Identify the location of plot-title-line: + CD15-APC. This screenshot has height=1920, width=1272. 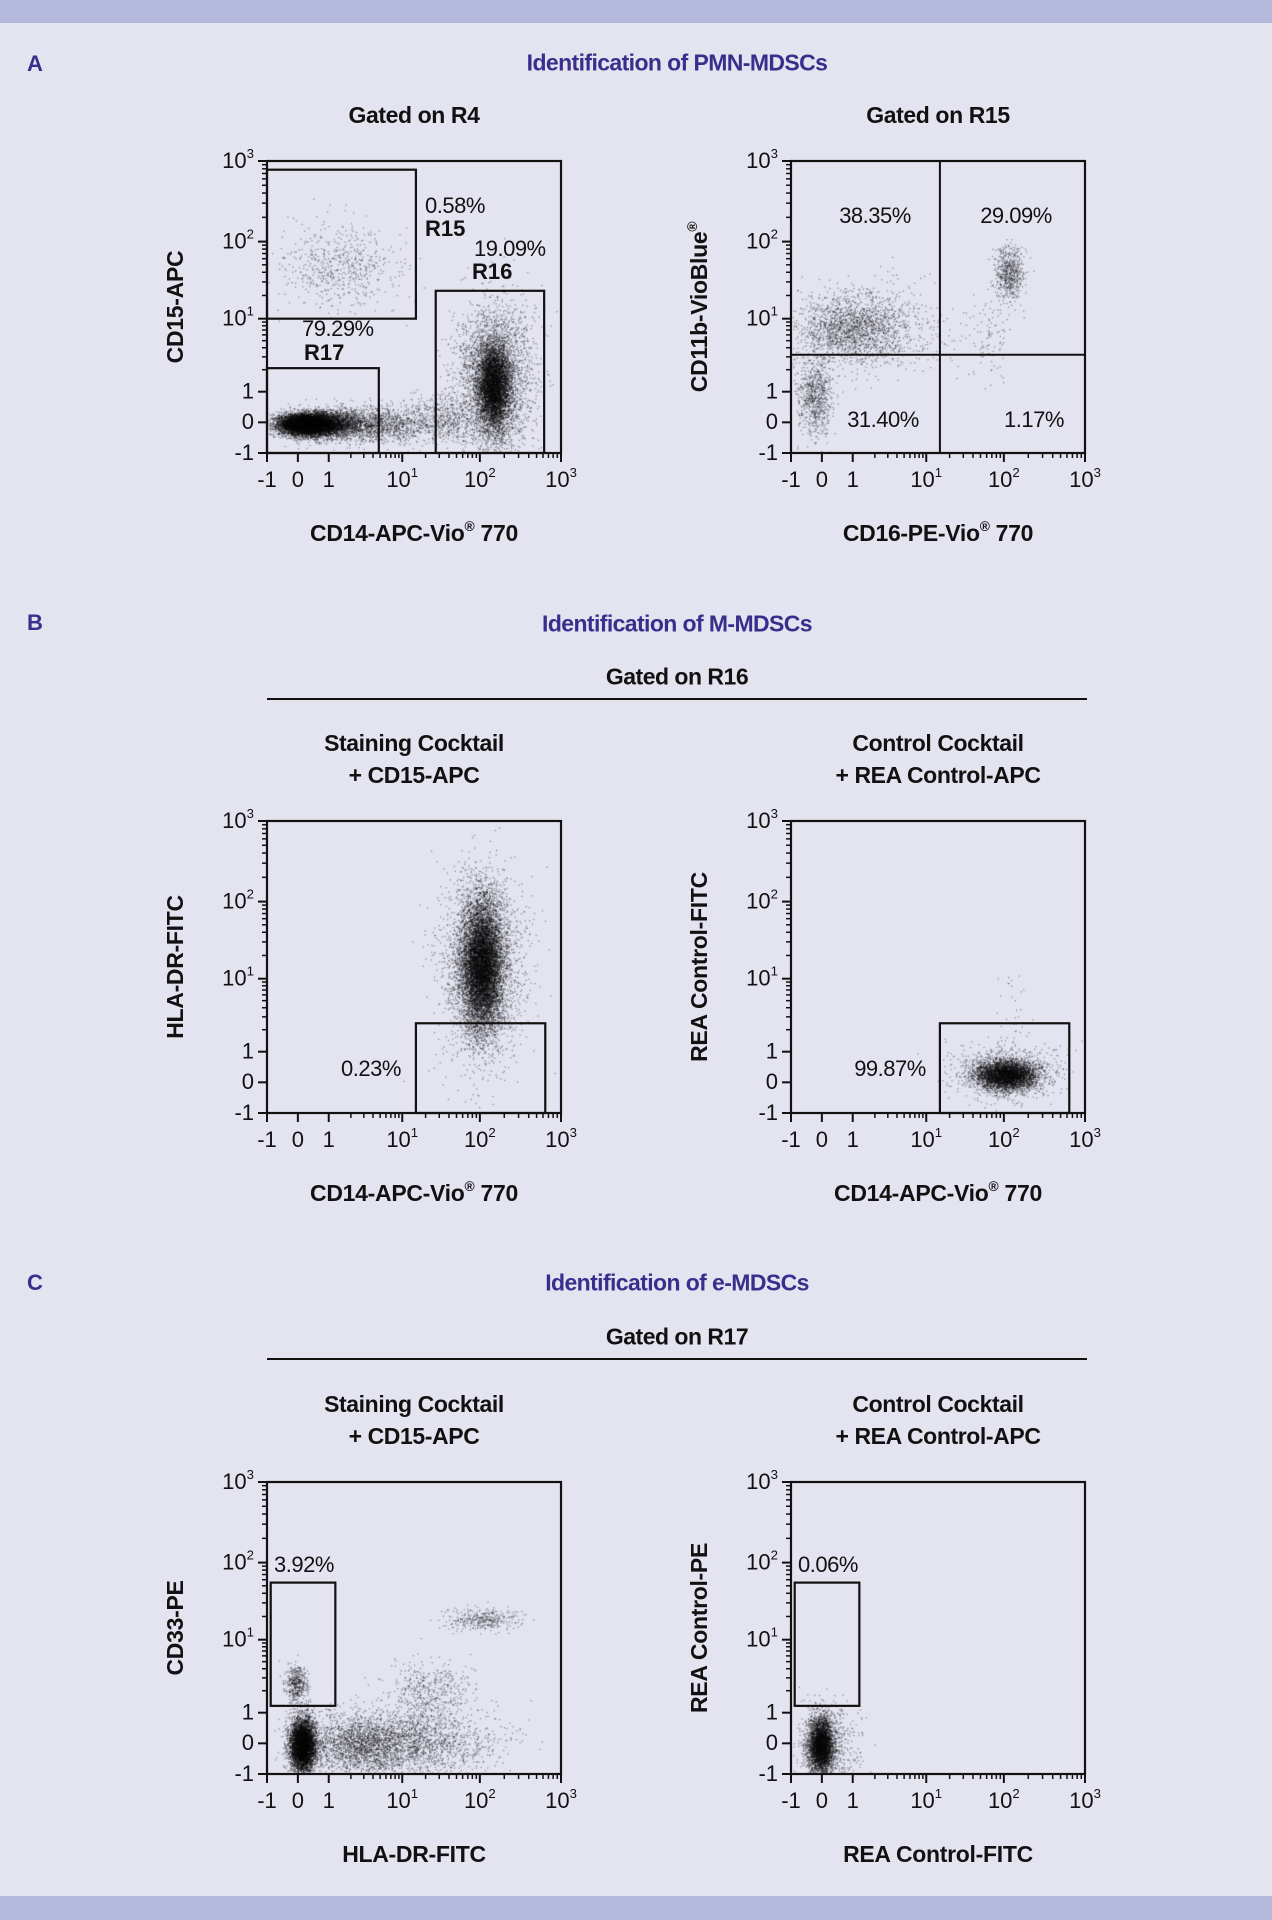
(414, 1436).